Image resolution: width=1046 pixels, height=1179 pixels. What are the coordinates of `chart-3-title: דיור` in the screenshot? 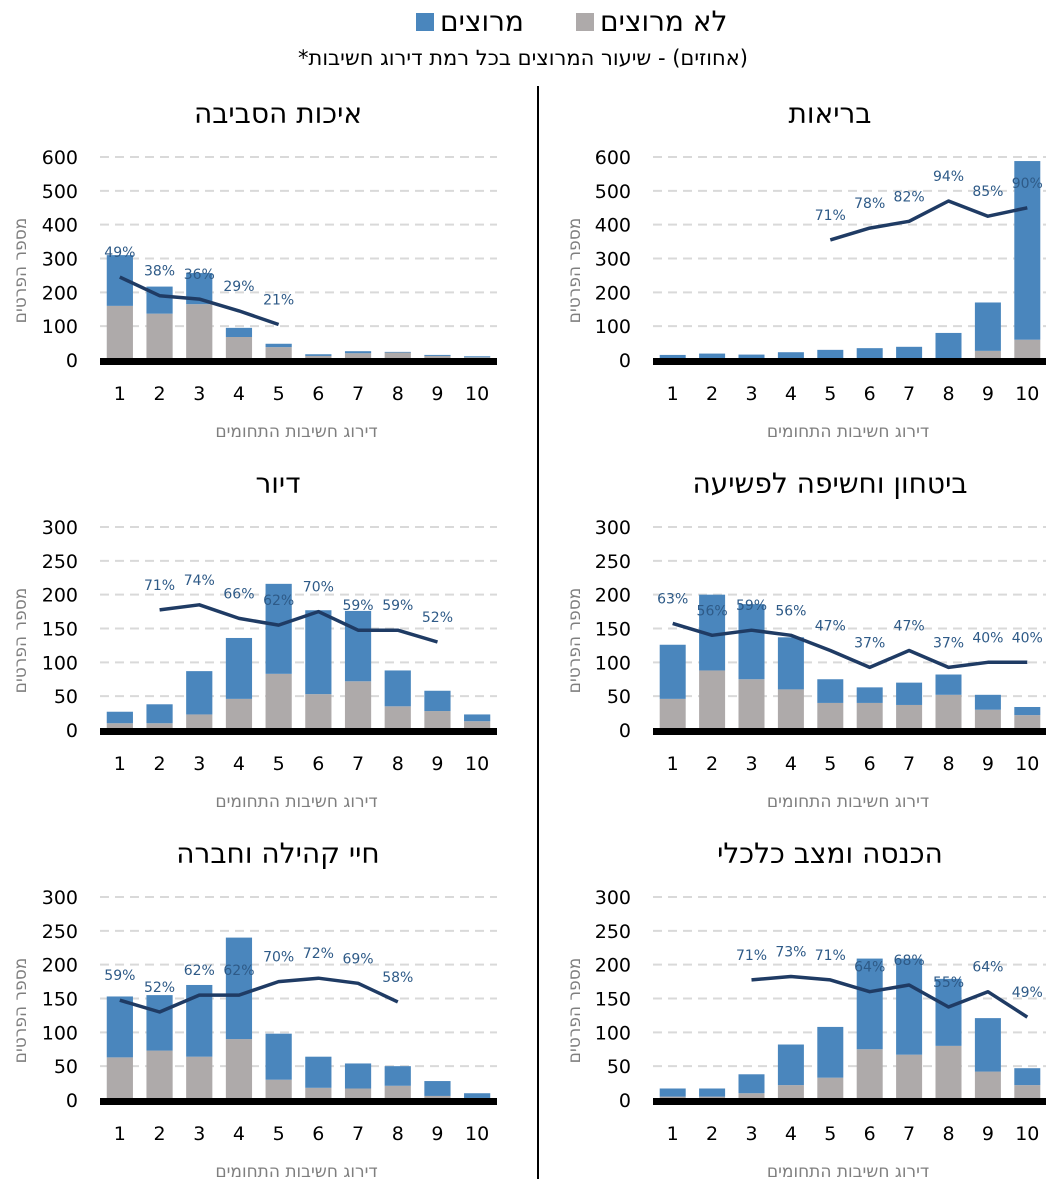 It's located at (278, 483).